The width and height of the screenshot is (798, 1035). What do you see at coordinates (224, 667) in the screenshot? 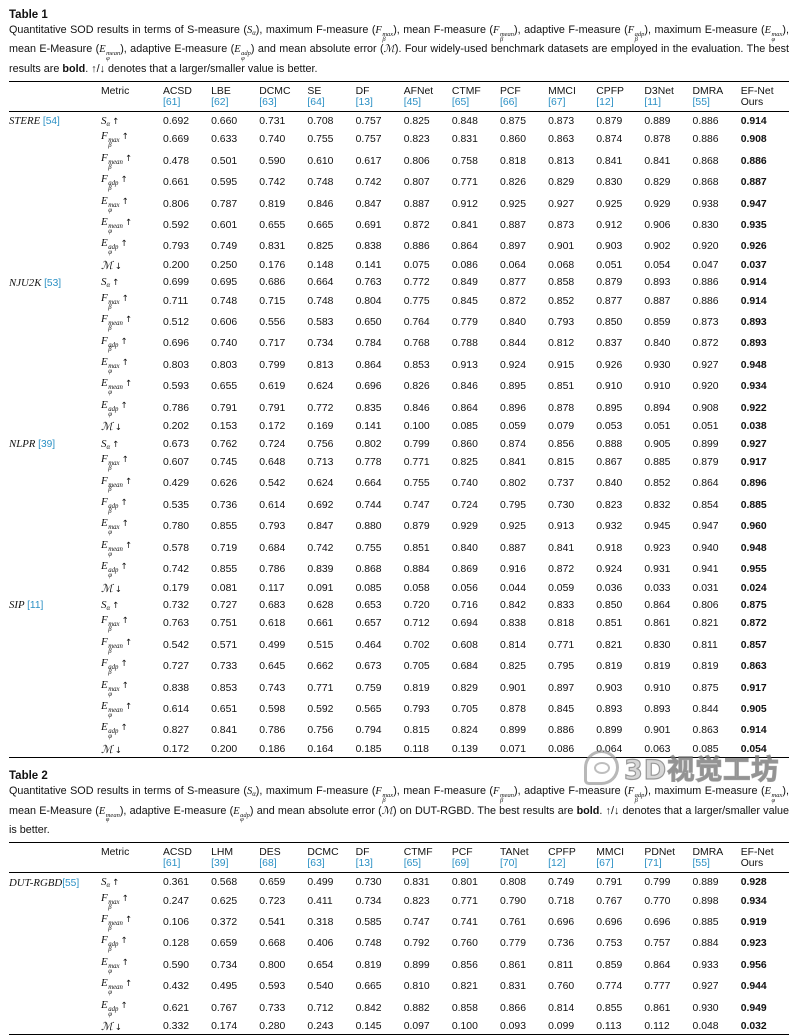
I see `value-cell: 0.733` at bounding box center [224, 667].